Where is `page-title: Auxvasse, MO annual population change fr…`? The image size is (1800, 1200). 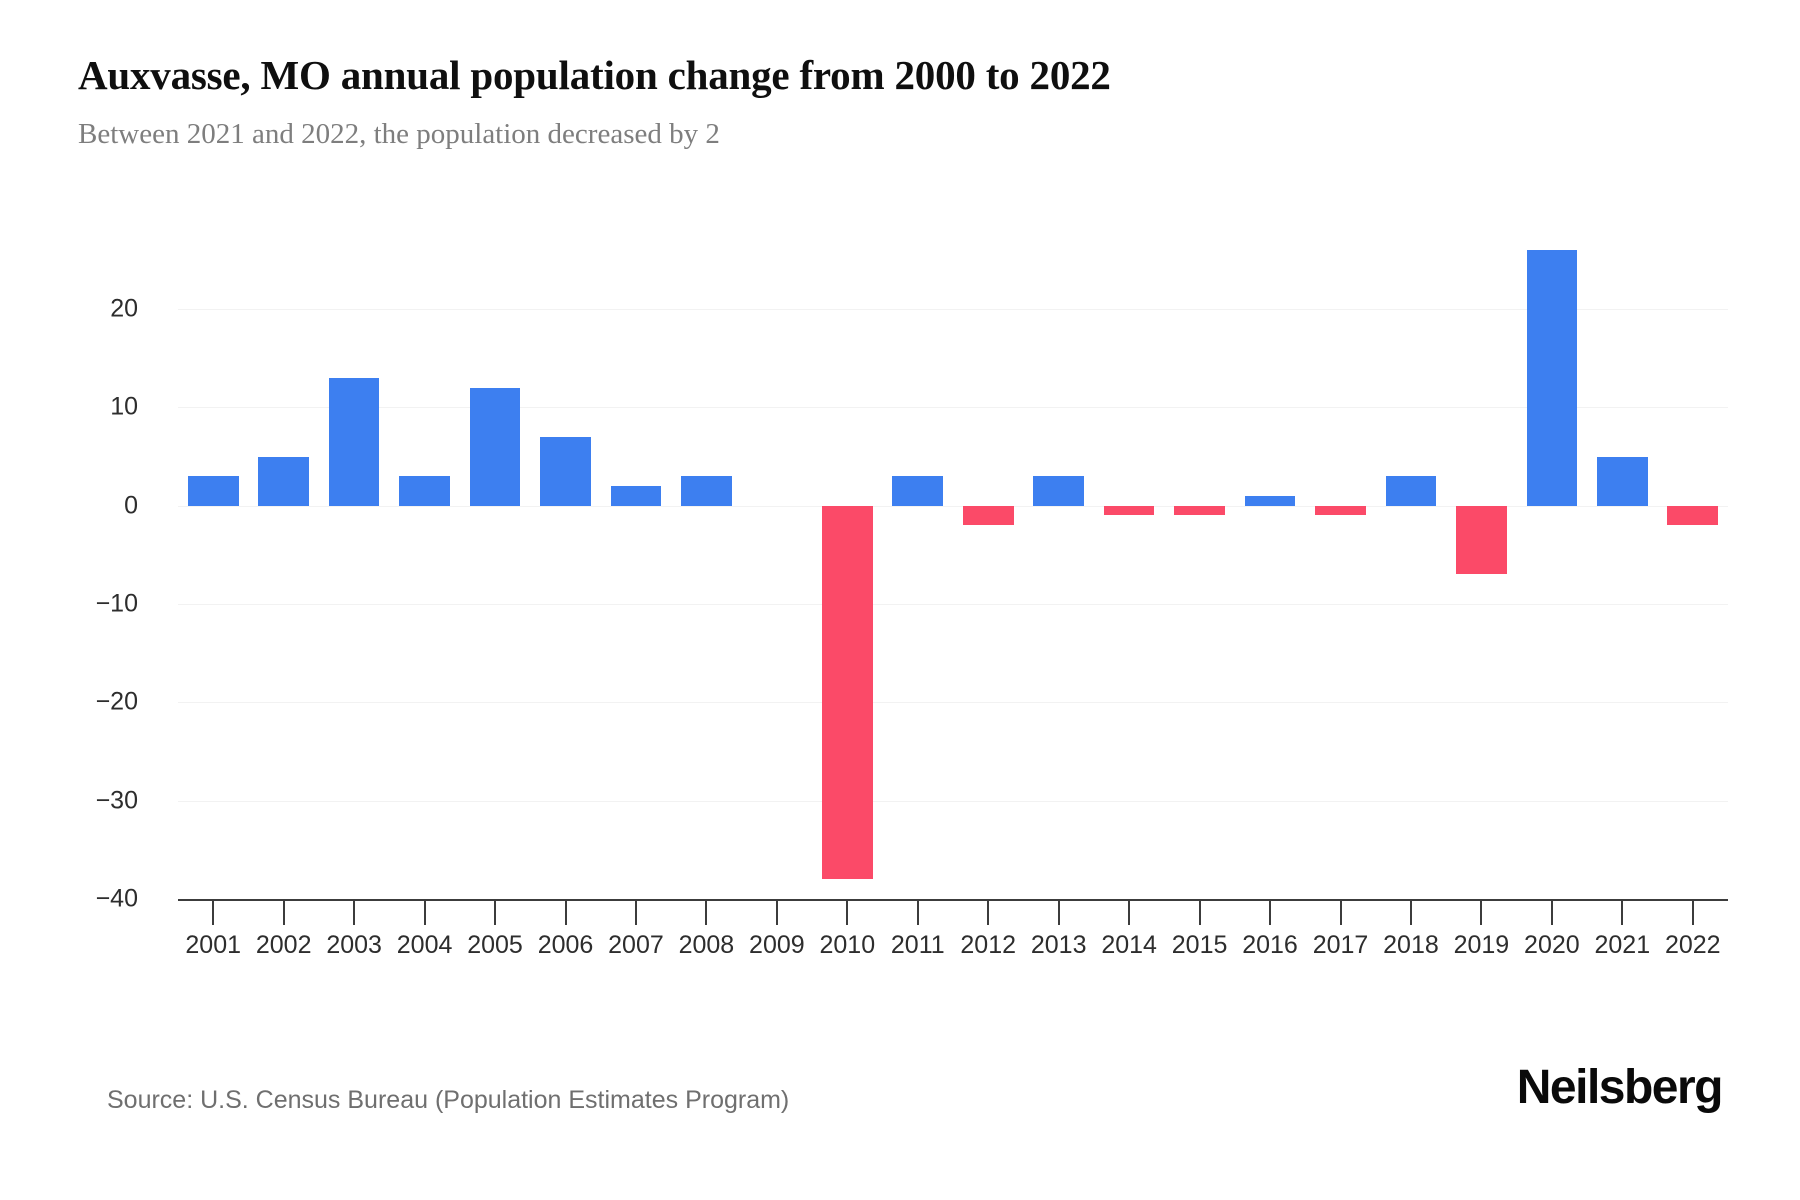 page-title: Auxvasse, MO annual population change fr… is located at coordinates (594, 75).